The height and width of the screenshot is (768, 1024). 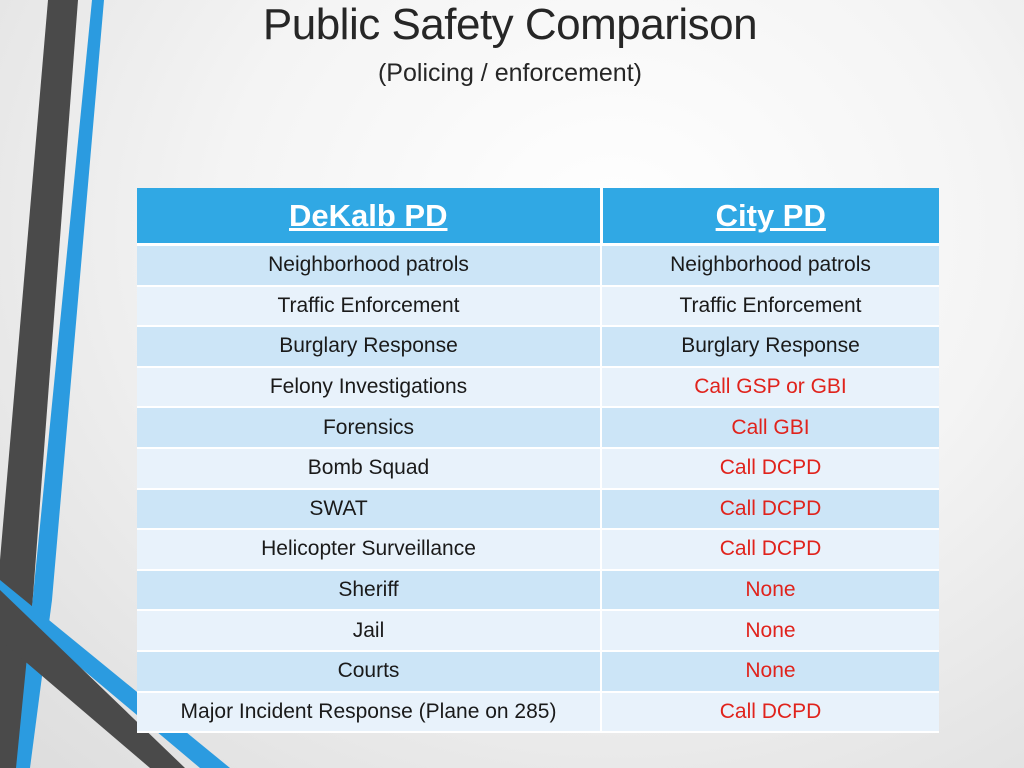 What do you see at coordinates (369, 509) in the screenshot?
I see `dekalb-cell: SWAT` at bounding box center [369, 509].